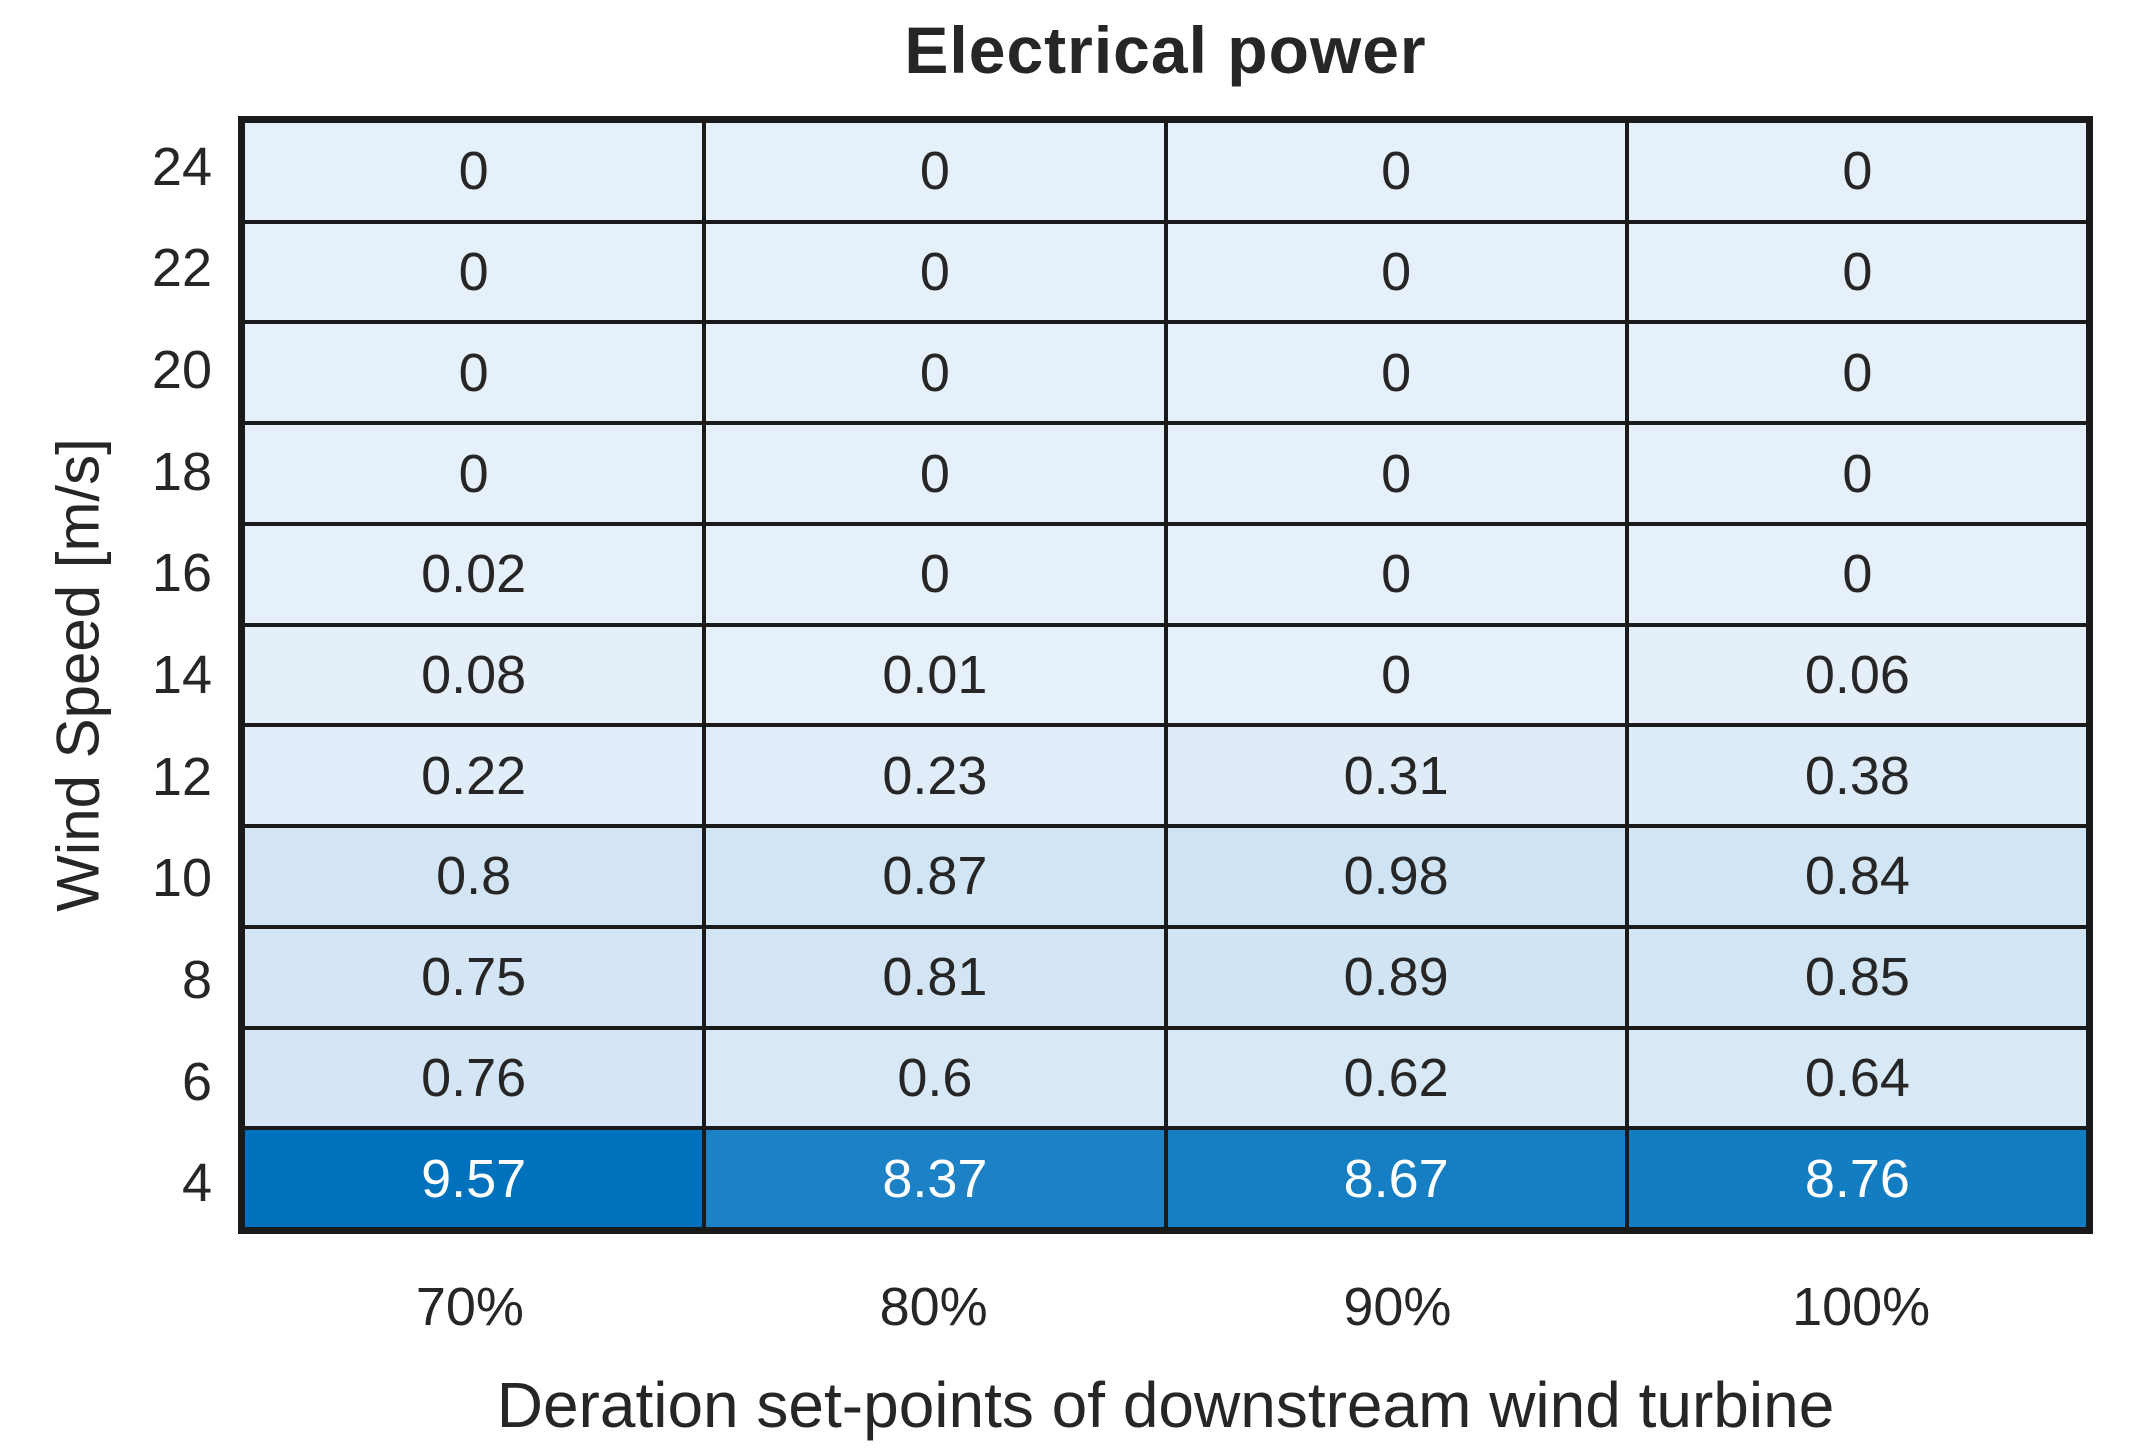 The image size is (2145, 1453). I want to click on chart-title: Electrical power, so click(1165, 50).